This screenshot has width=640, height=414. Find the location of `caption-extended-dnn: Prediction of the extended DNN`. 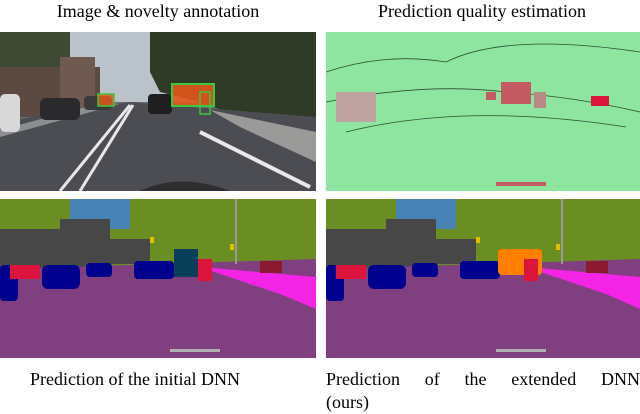

caption-extended-dnn: Prediction of the extended DNN is located at coordinates (483, 379).